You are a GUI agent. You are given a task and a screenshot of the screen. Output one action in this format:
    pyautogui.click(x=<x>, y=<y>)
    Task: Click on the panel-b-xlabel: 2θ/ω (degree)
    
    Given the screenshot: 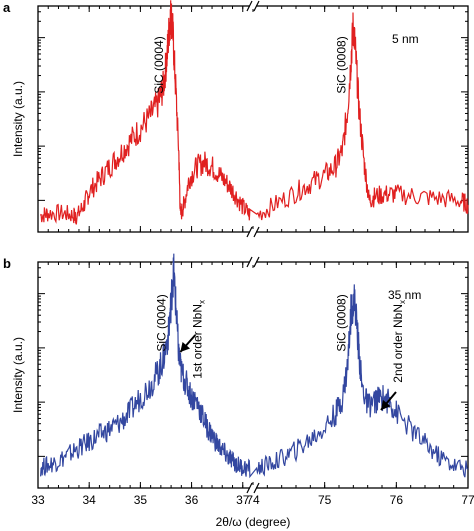 What is the action you would take?
    pyautogui.click(x=253, y=522)
    